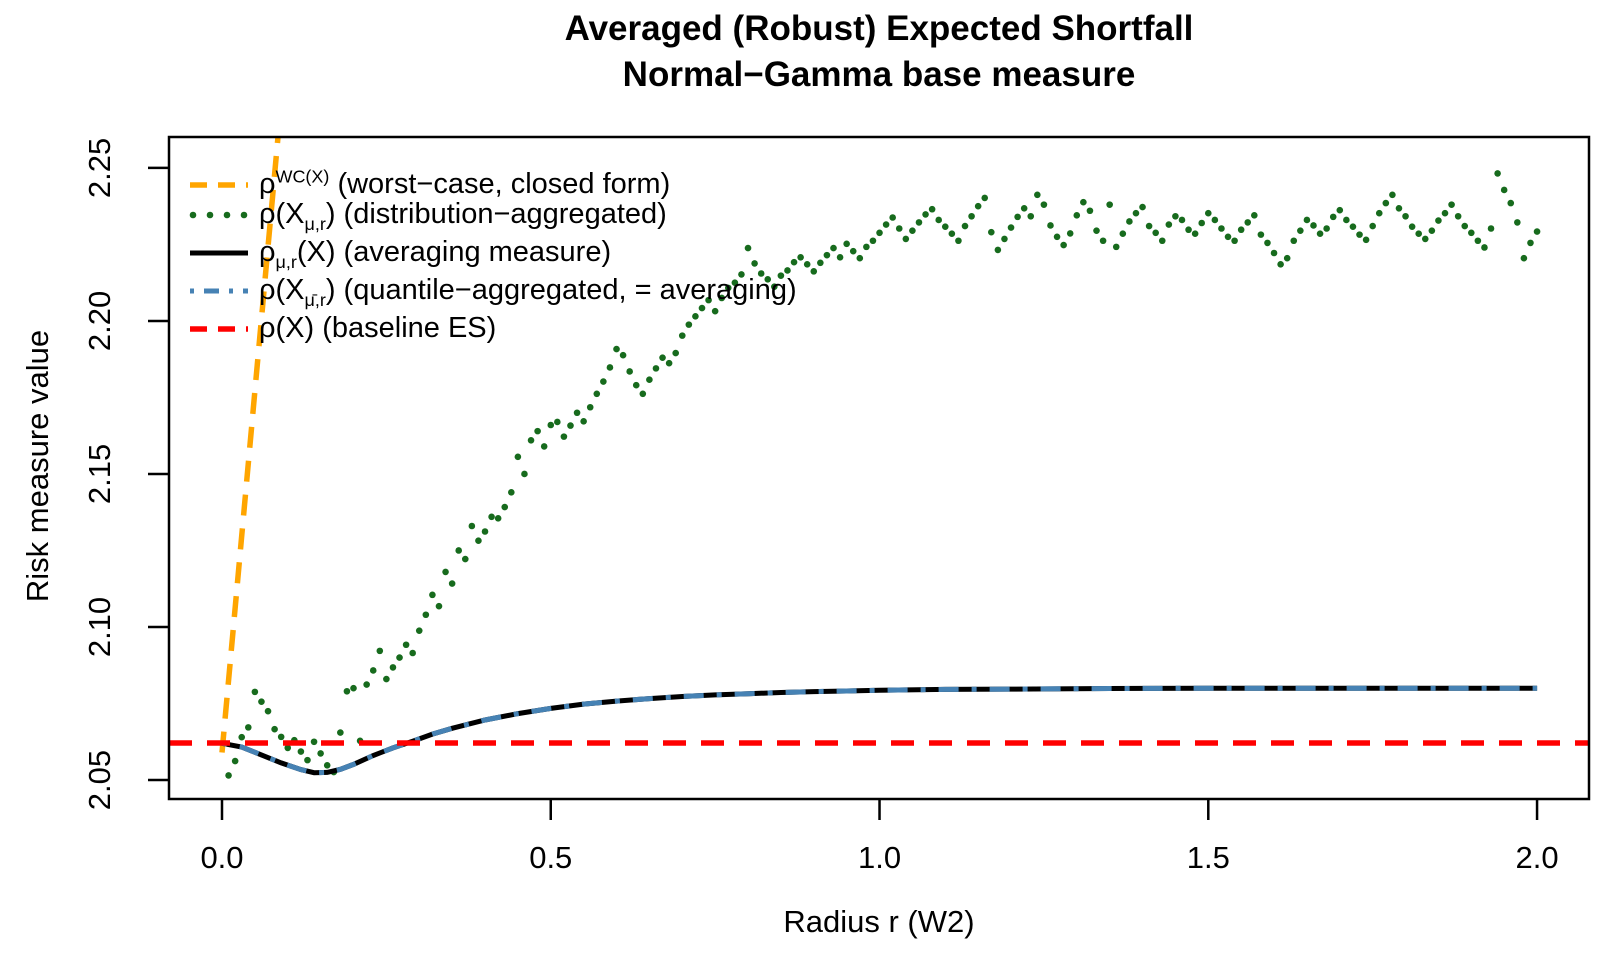 The image size is (1600, 976). What do you see at coordinates (879, 921) in the screenshot?
I see `x-axis-label: Radius r (W2)` at bounding box center [879, 921].